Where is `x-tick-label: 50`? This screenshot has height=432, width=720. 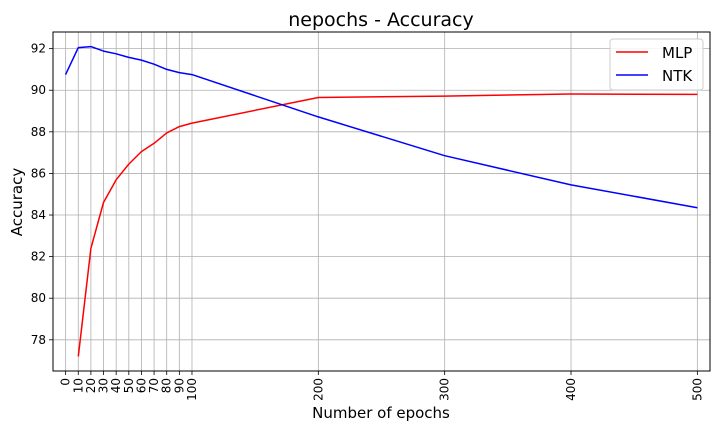 x-tick-label: 50 is located at coordinates (129, 385).